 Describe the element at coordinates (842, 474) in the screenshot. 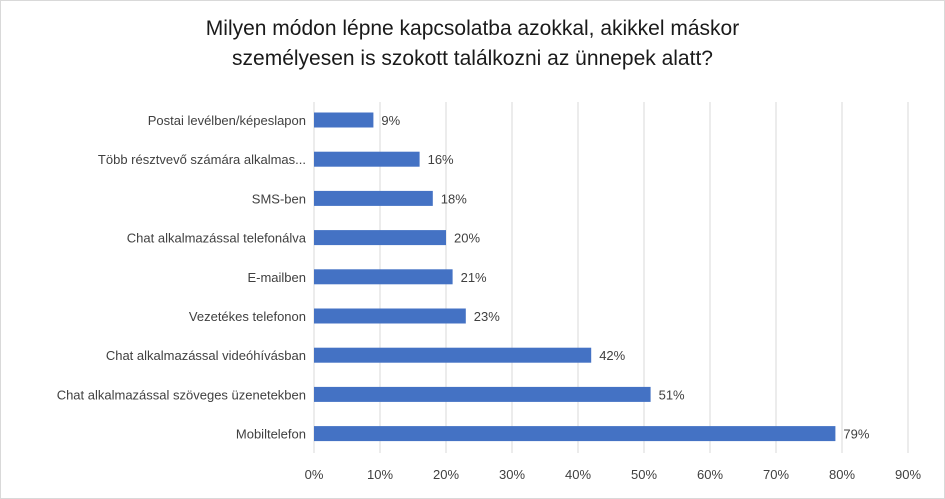

I see `x-tick-label: 80%` at that location.